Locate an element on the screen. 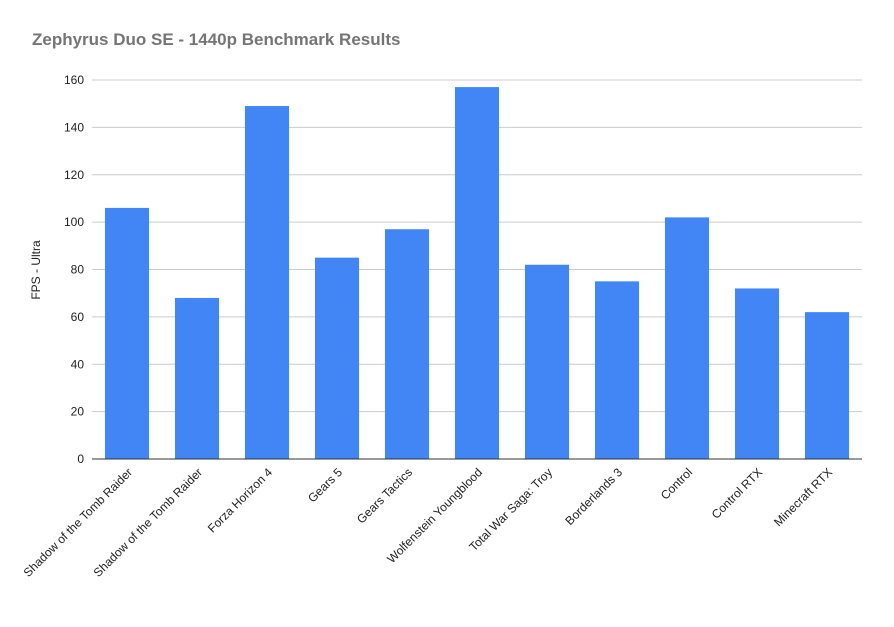  y-tick-label: 120 is located at coordinates (74, 175).